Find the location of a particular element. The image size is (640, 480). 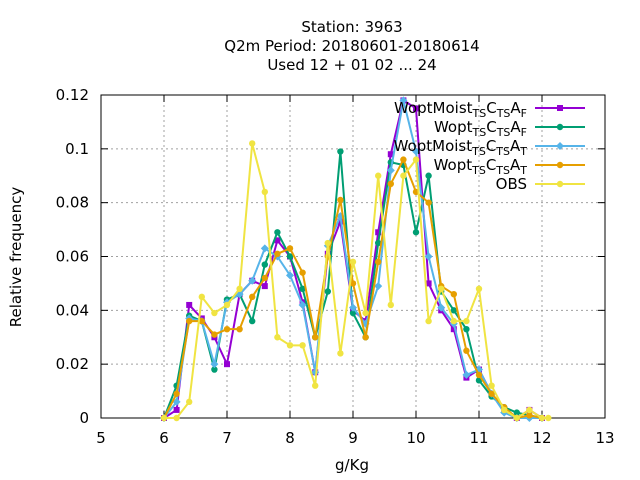

y-tick-label: 0.06 is located at coordinates (72, 257).